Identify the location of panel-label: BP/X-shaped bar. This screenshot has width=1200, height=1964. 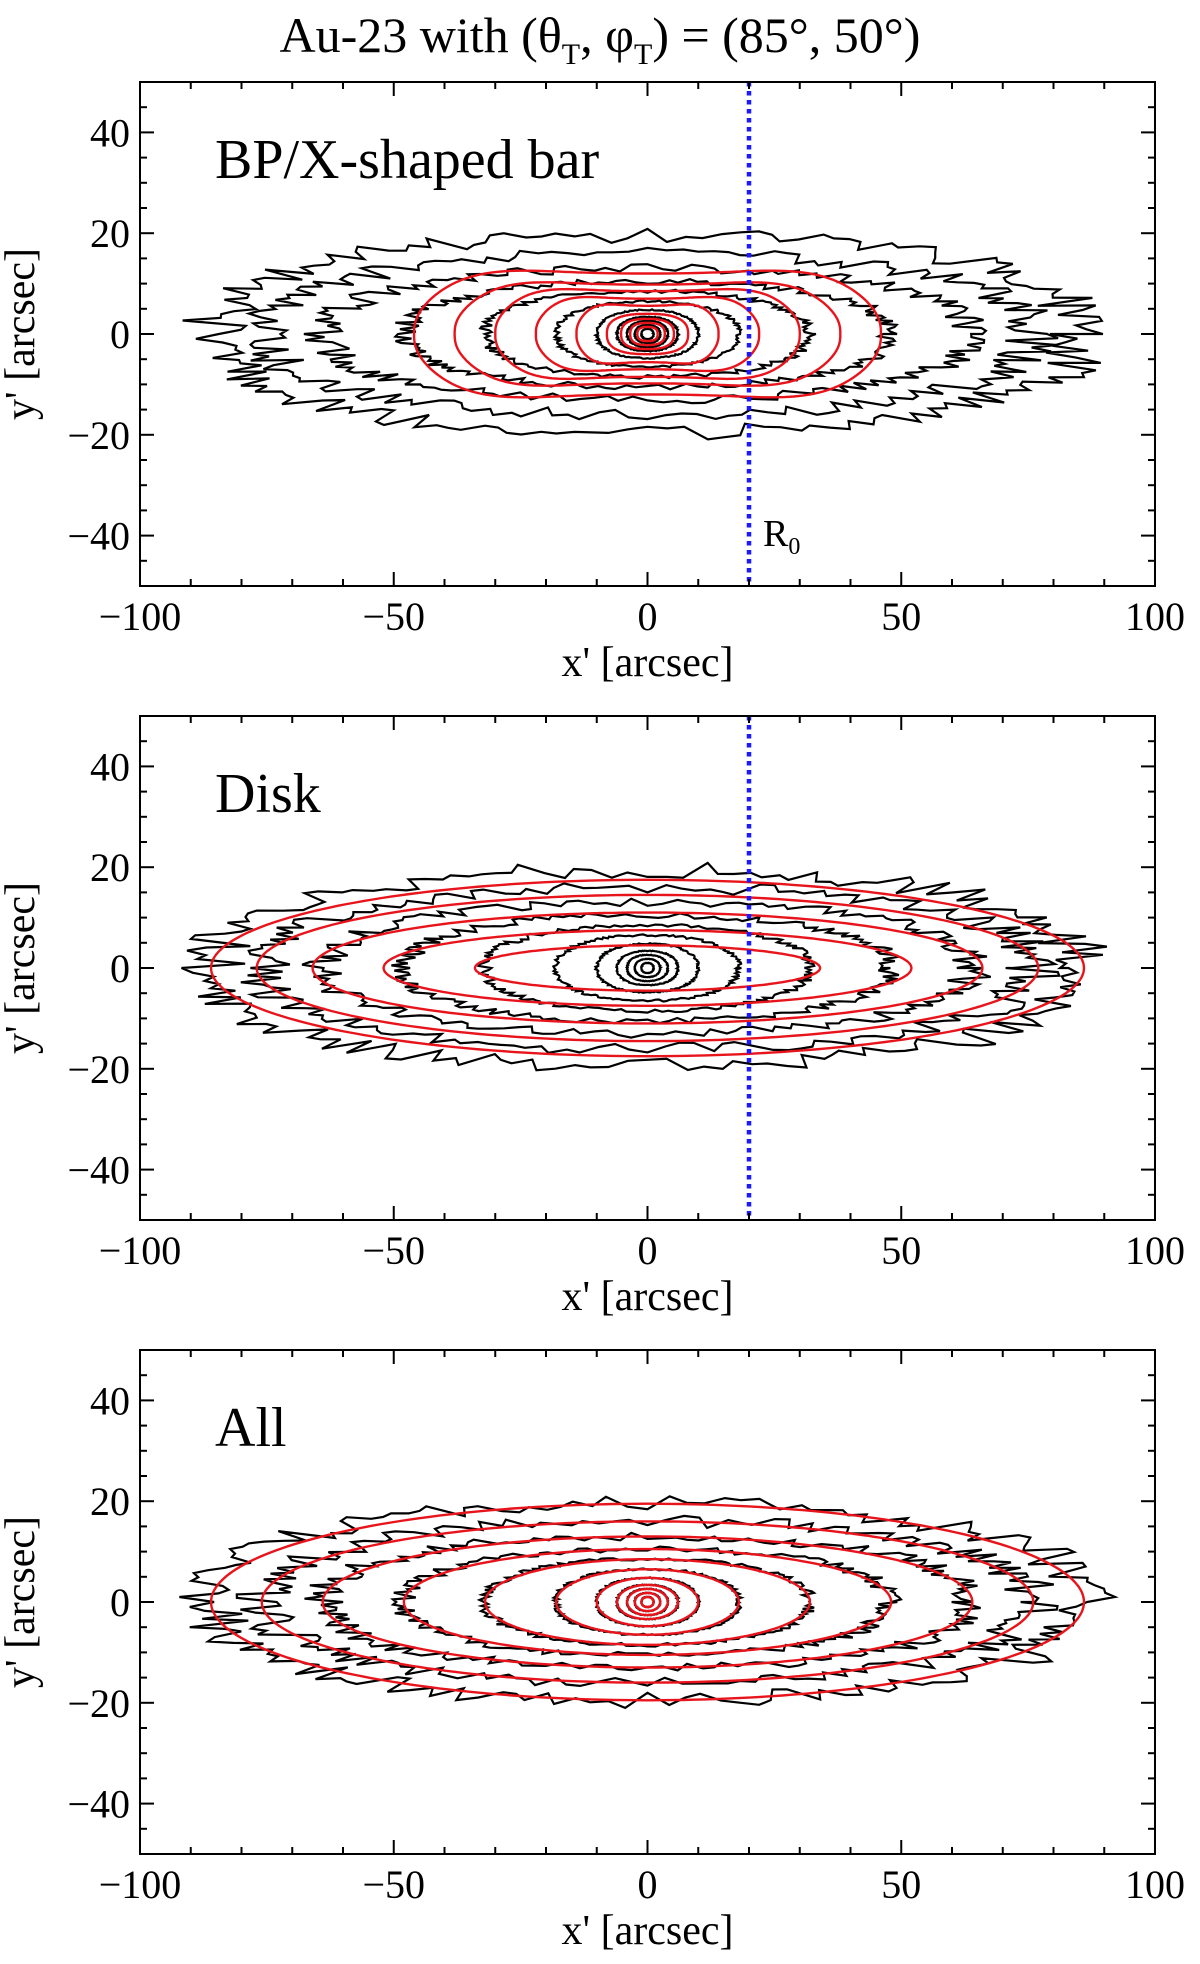
(407, 160).